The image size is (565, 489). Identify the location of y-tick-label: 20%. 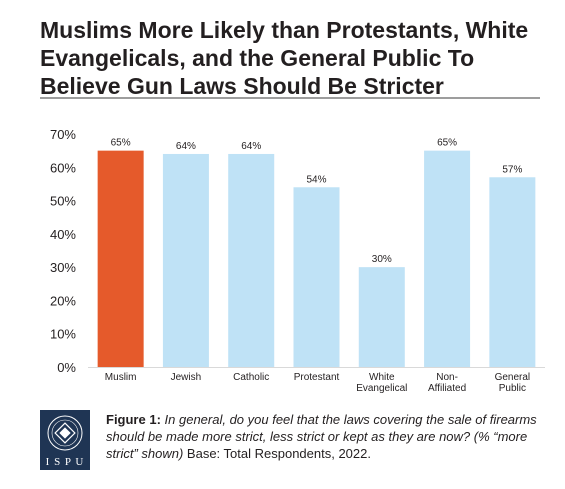
(63, 300).